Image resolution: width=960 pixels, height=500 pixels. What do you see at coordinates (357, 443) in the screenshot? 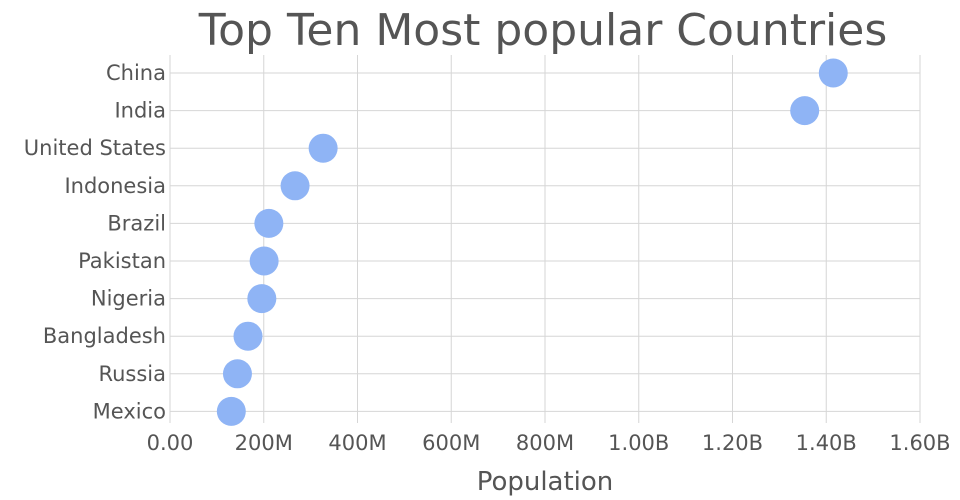
I see `x-tick-label: 400M` at bounding box center [357, 443].